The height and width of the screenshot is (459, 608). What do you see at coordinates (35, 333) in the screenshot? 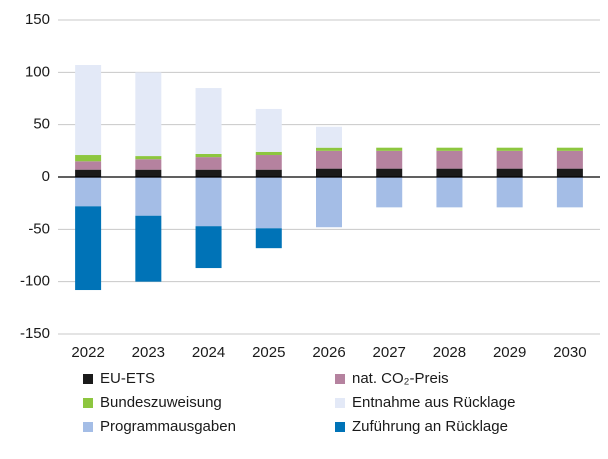
I see `y-tick-label: -150` at bounding box center [35, 333].